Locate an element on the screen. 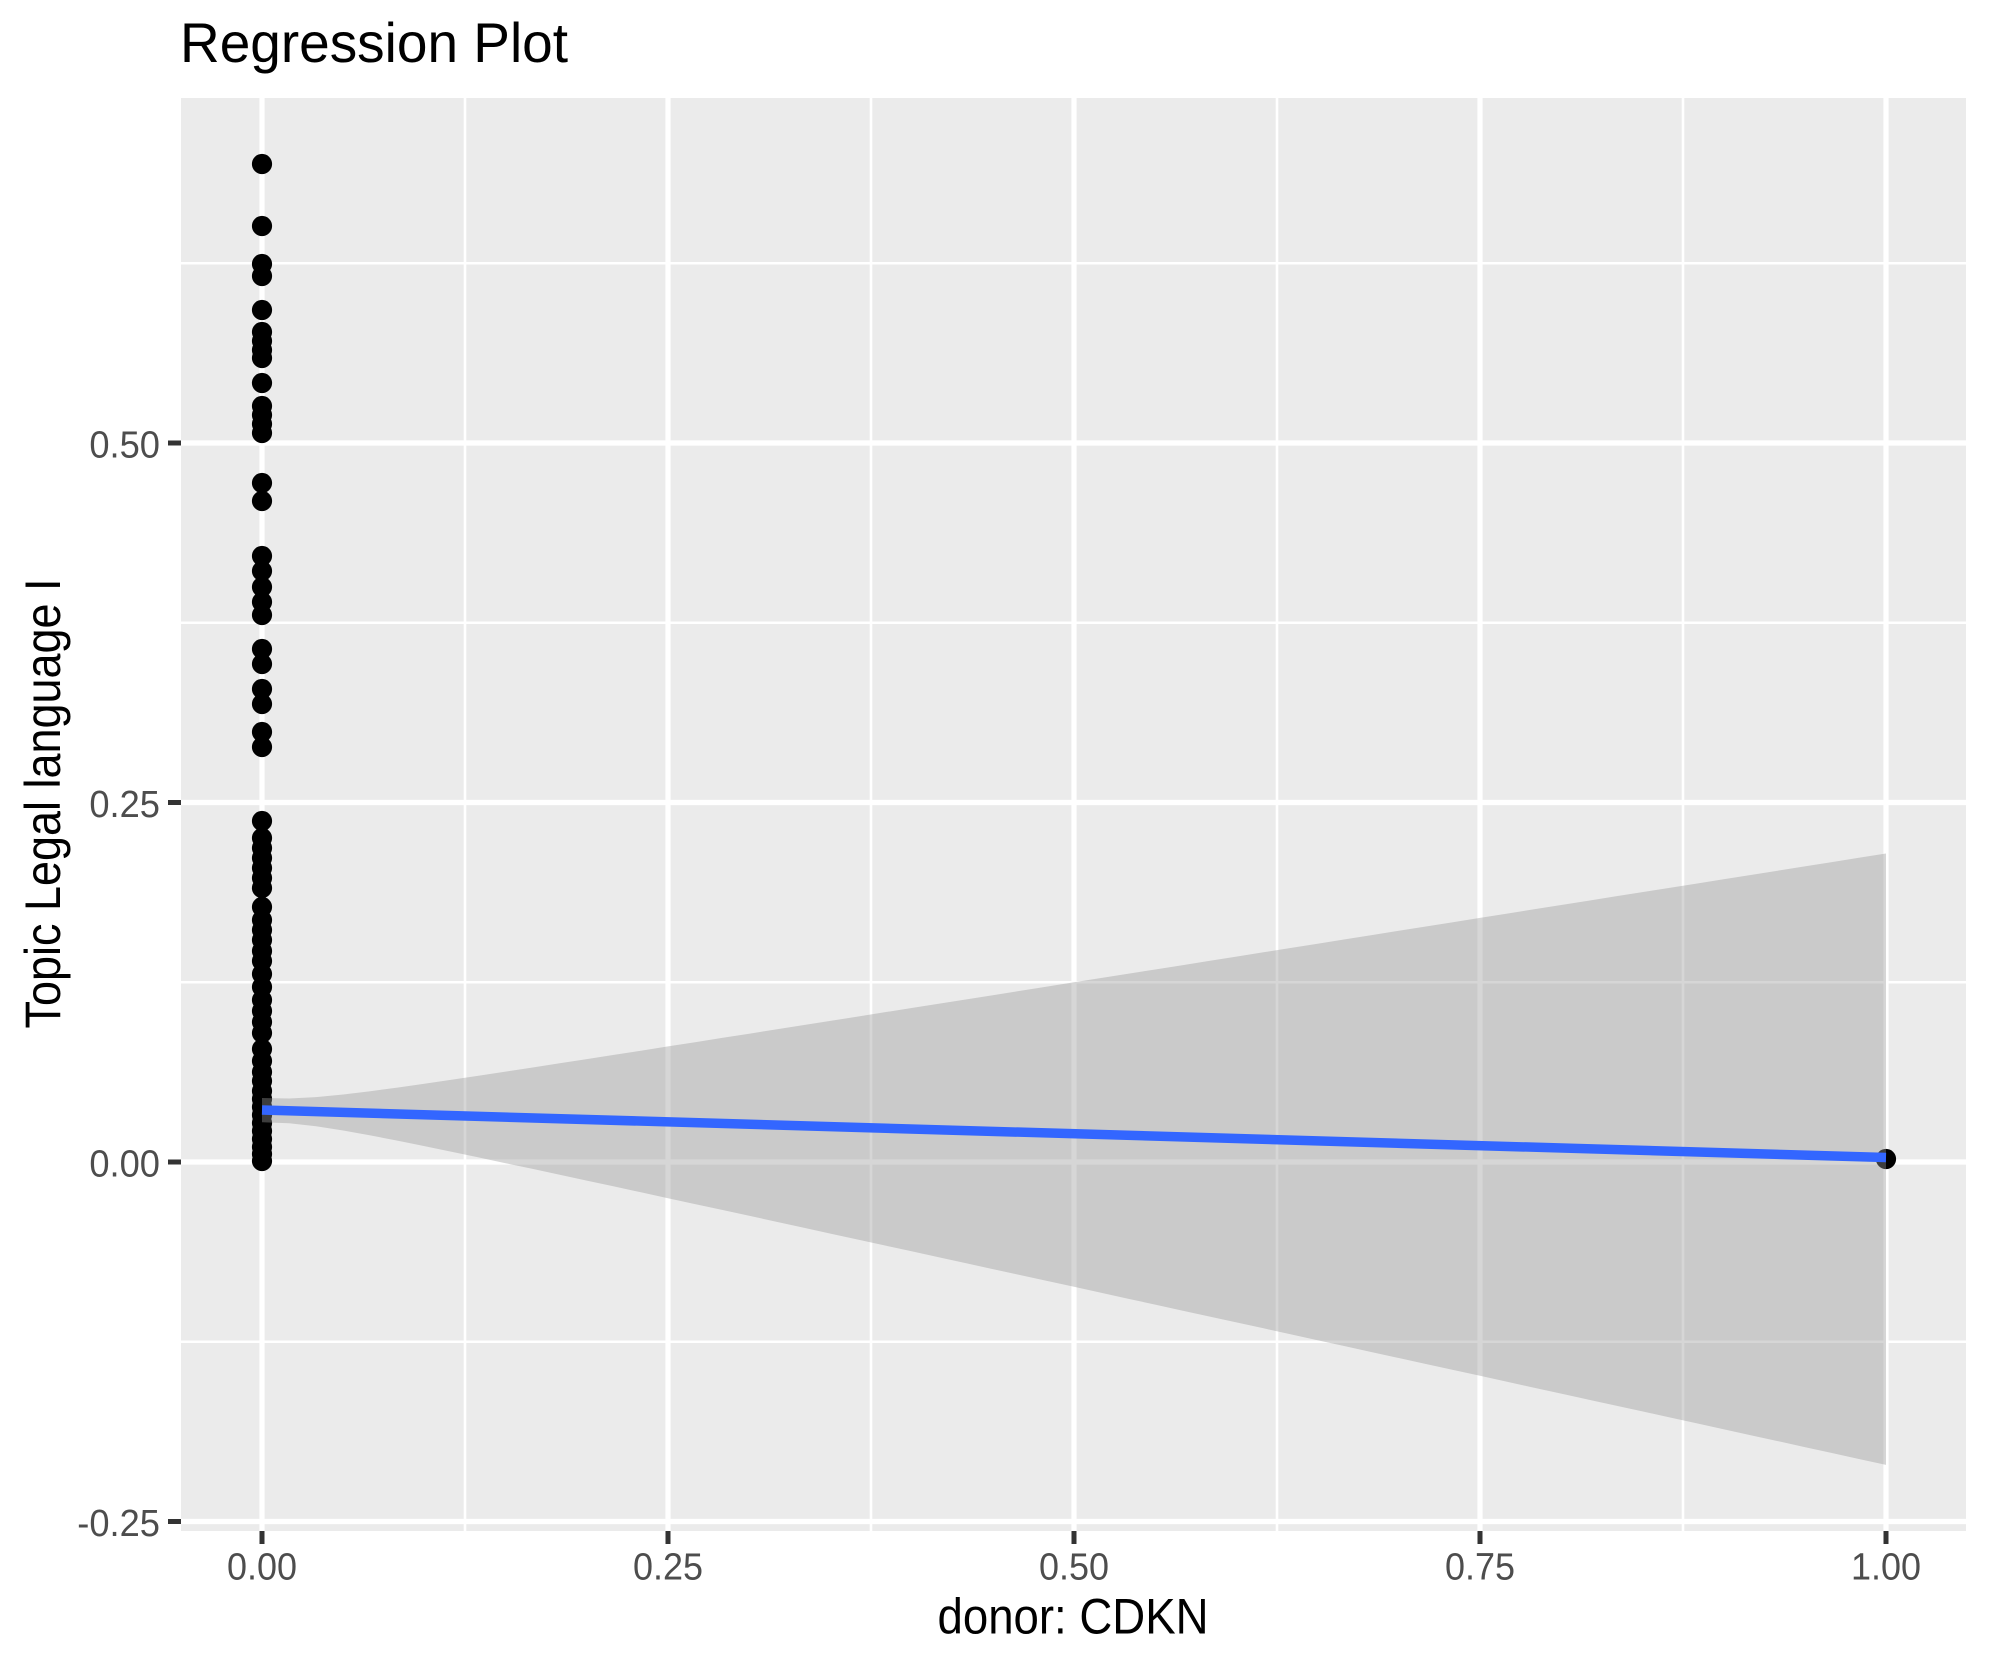 The image size is (1990, 1665). svg-text: Topic Legal language I is located at coordinates (43, 804).